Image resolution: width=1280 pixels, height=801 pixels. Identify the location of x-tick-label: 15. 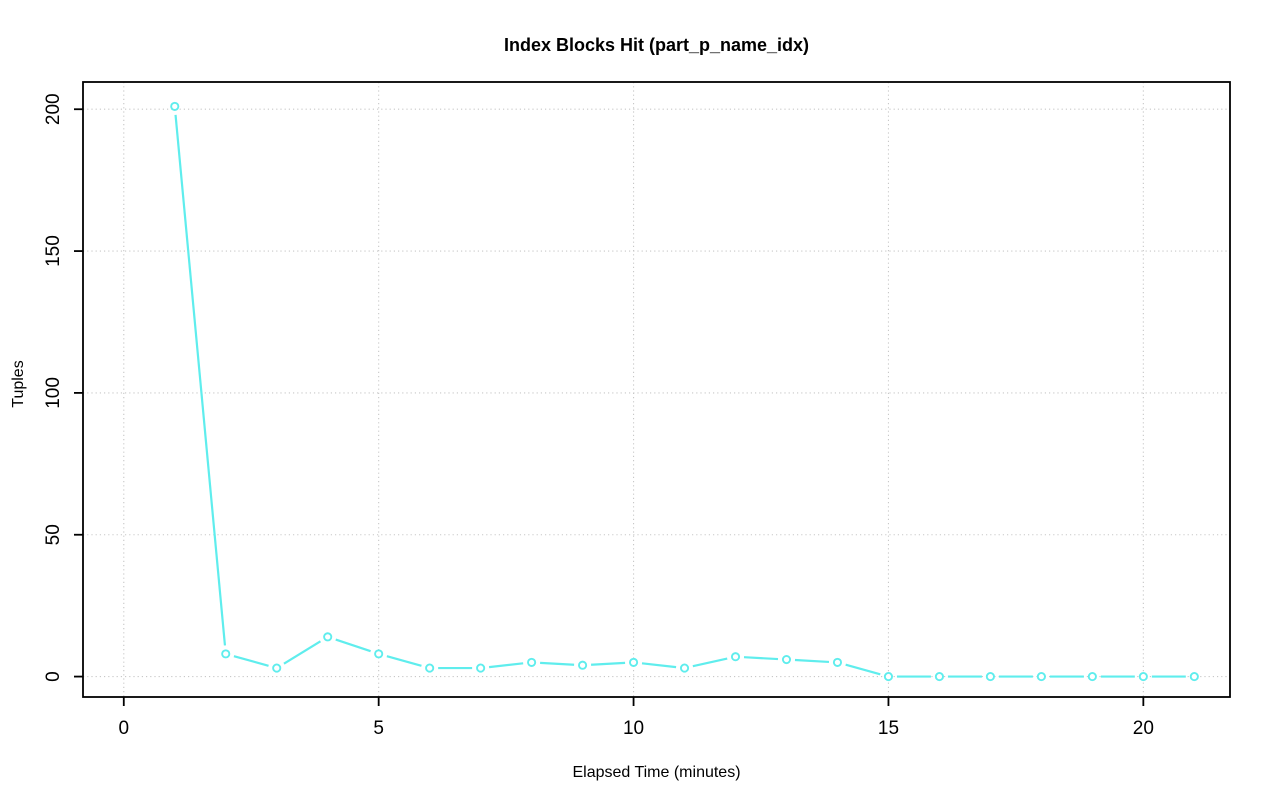
(888, 728).